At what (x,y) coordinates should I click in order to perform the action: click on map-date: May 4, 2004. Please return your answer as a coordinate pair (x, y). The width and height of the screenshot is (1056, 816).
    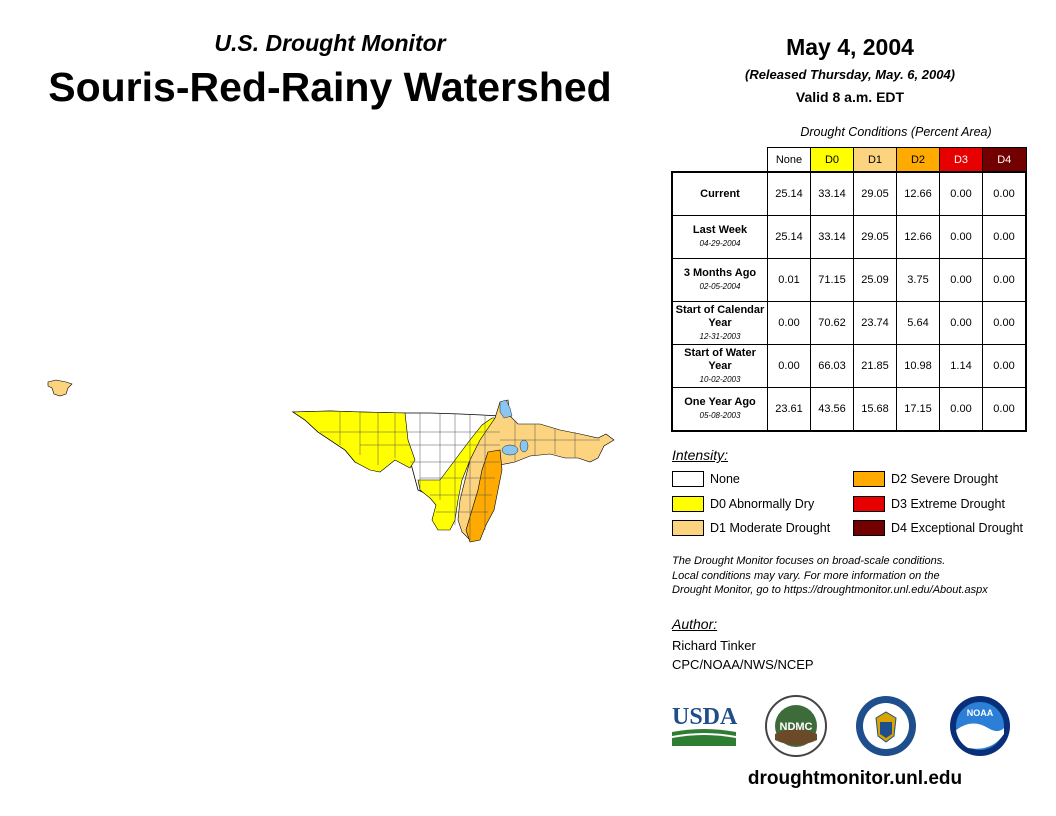
    Looking at the image, I should click on (850, 47).